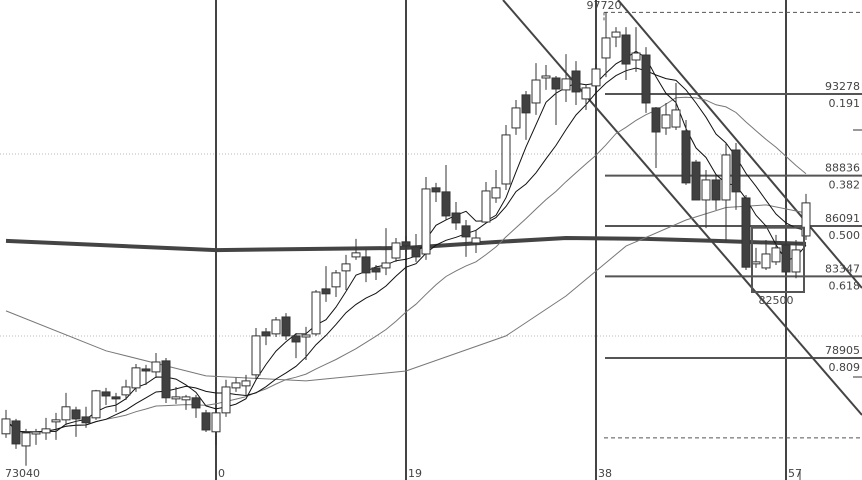  What do you see at coordinates (221, 473) in the screenshot?
I see `x-tick-label: 0` at bounding box center [221, 473].